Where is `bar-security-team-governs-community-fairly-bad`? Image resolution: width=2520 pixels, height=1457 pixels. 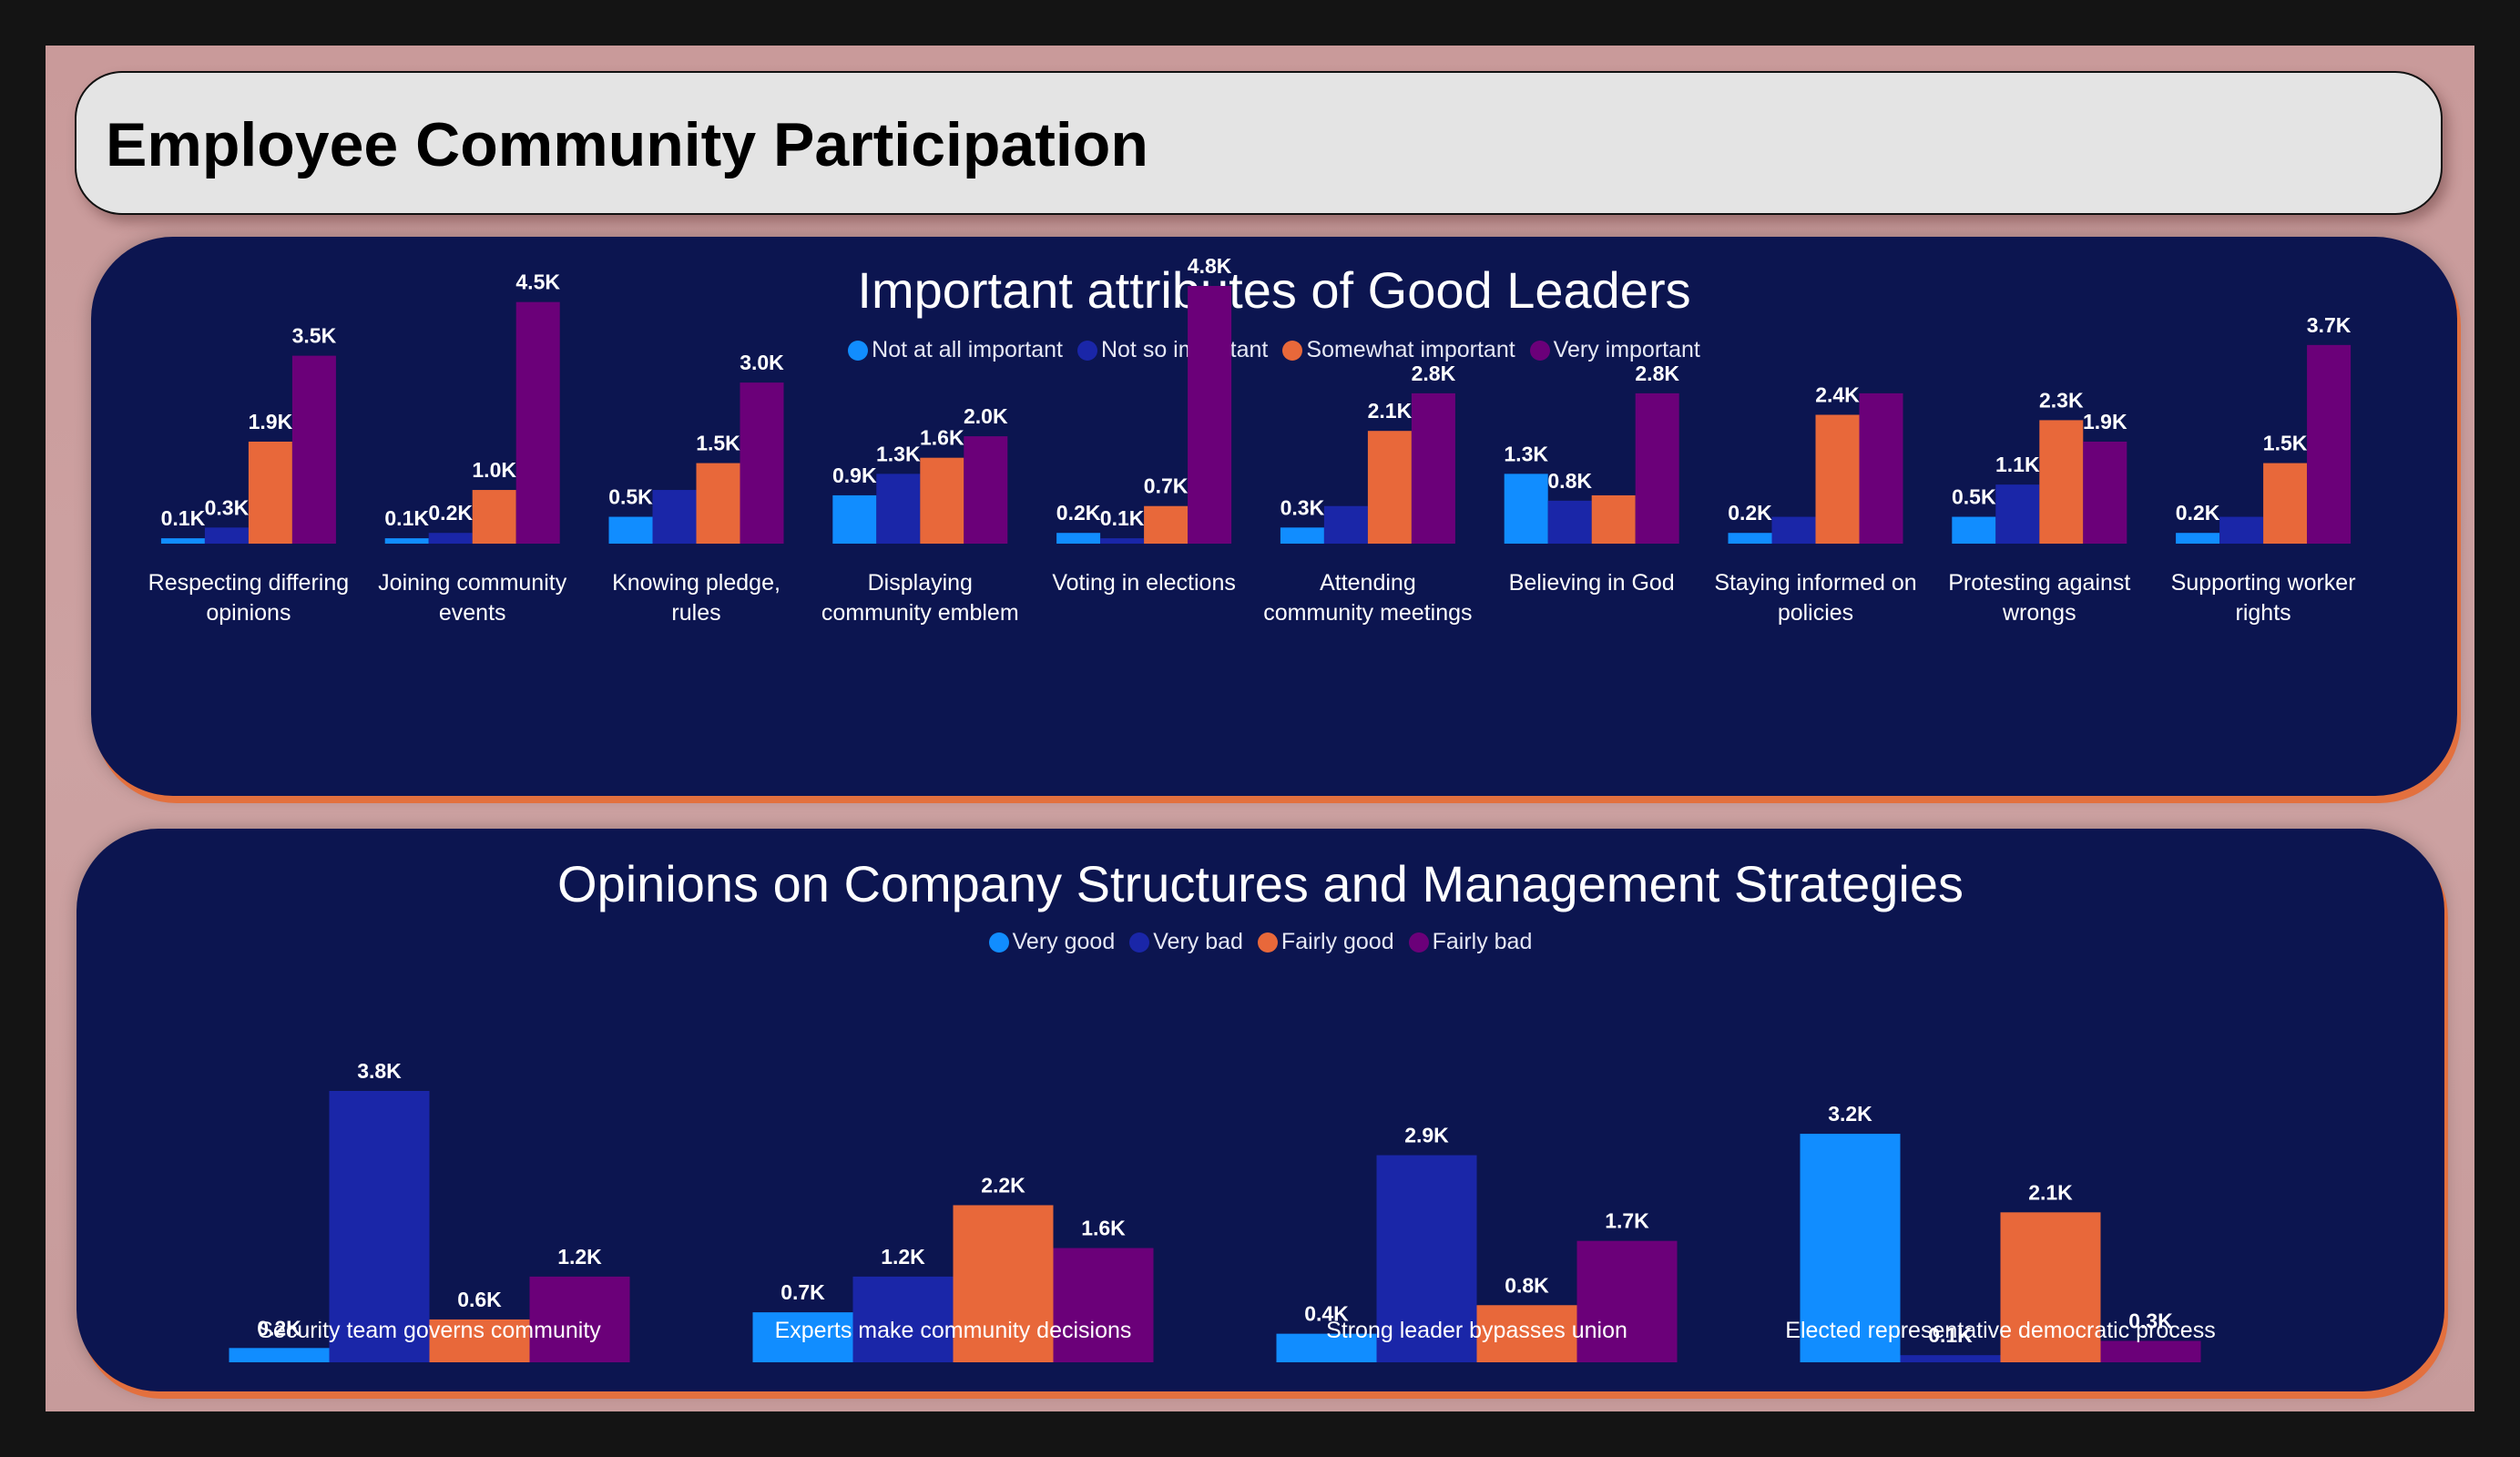
bar-security-team-governs-community-fairly-bad is located at coordinates (579, 1319).